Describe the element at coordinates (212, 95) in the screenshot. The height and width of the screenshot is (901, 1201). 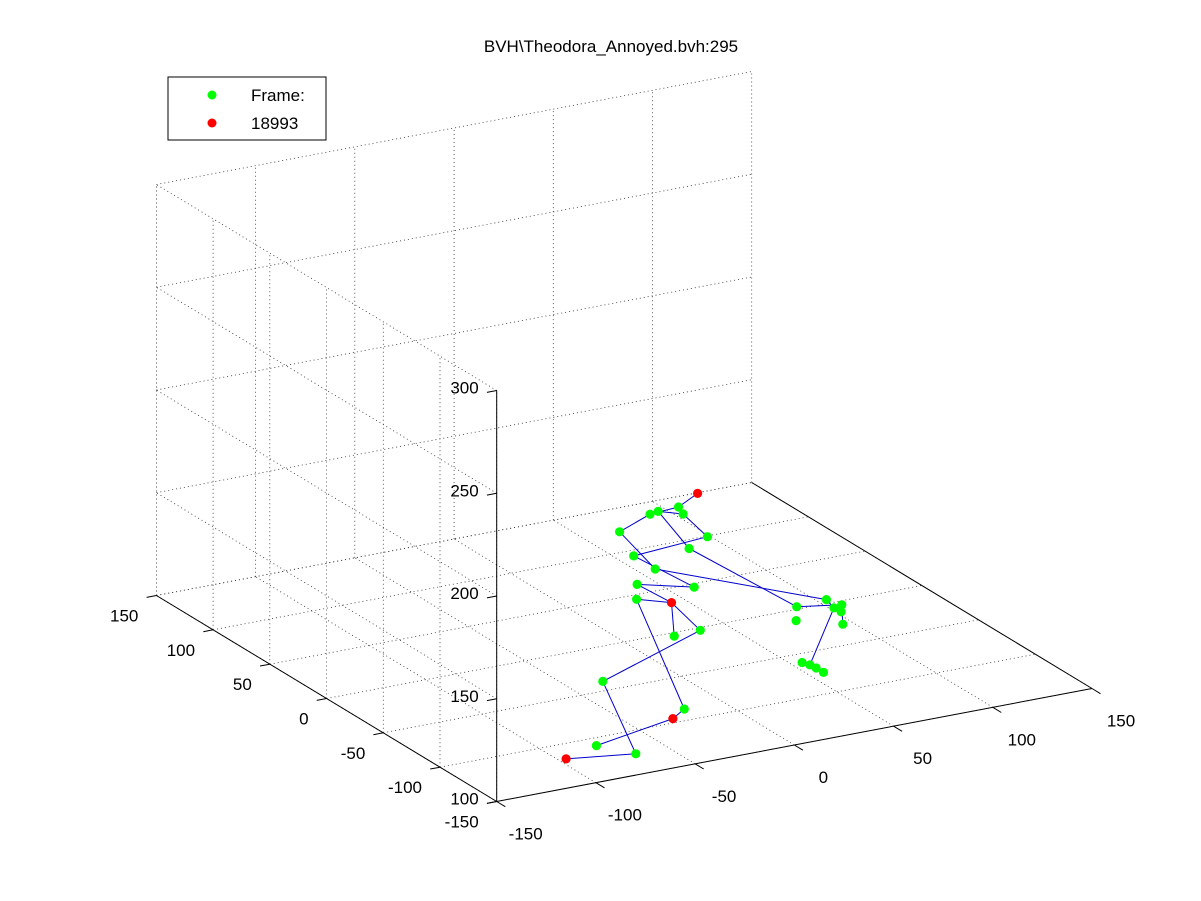
I see `legend-marker-frame` at that location.